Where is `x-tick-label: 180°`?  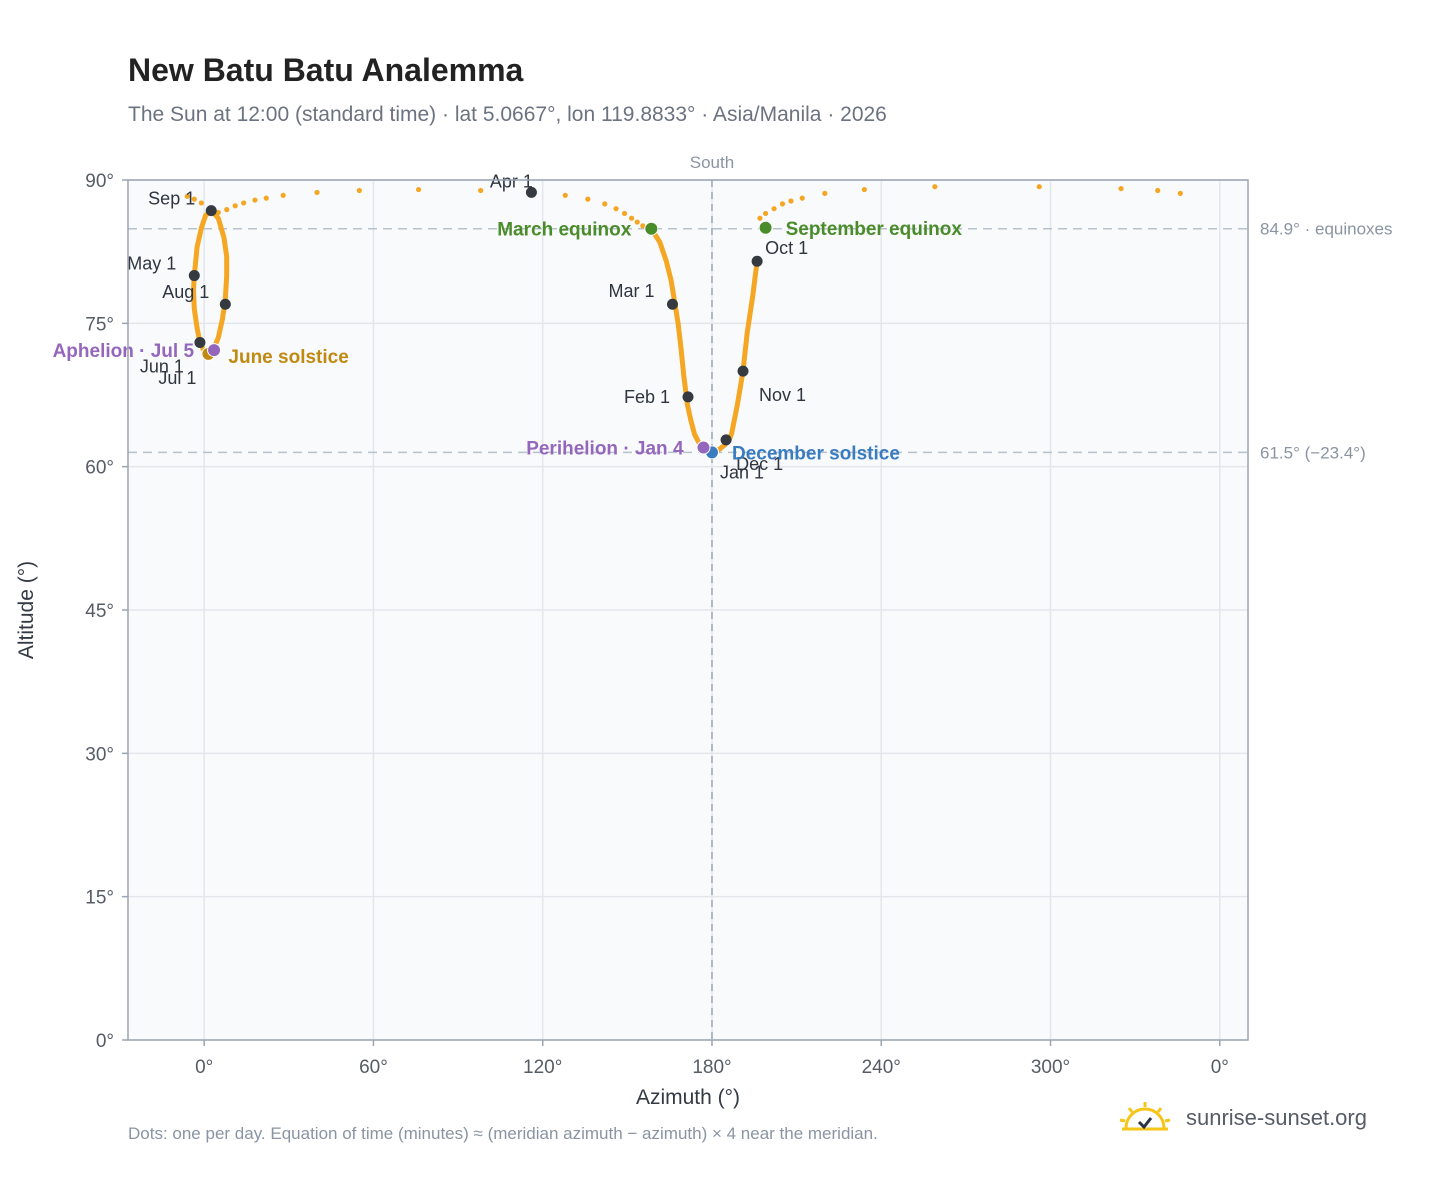
x-tick-label: 180° is located at coordinates (711, 1067).